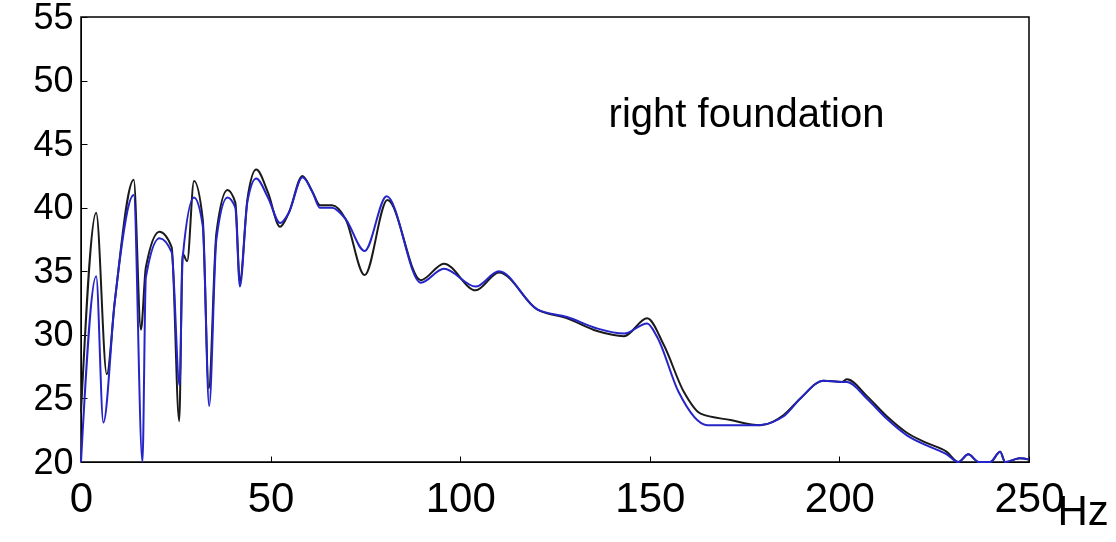 This screenshot has height=542, width=1116. Describe the element at coordinates (53, 397) in the screenshot. I see `y-tick-label: 25` at that location.